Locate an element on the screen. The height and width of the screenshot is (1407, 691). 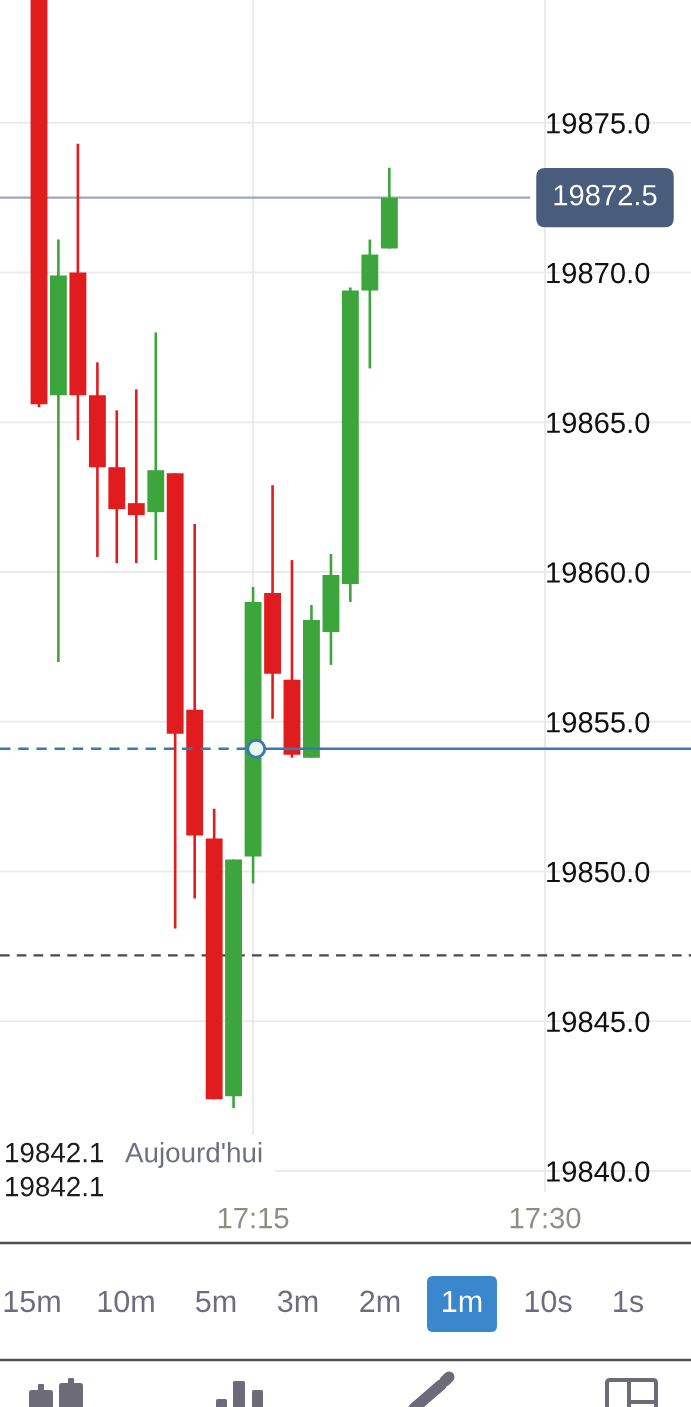
y-tick-label: 19845.0 is located at coordinates (598, 1022).